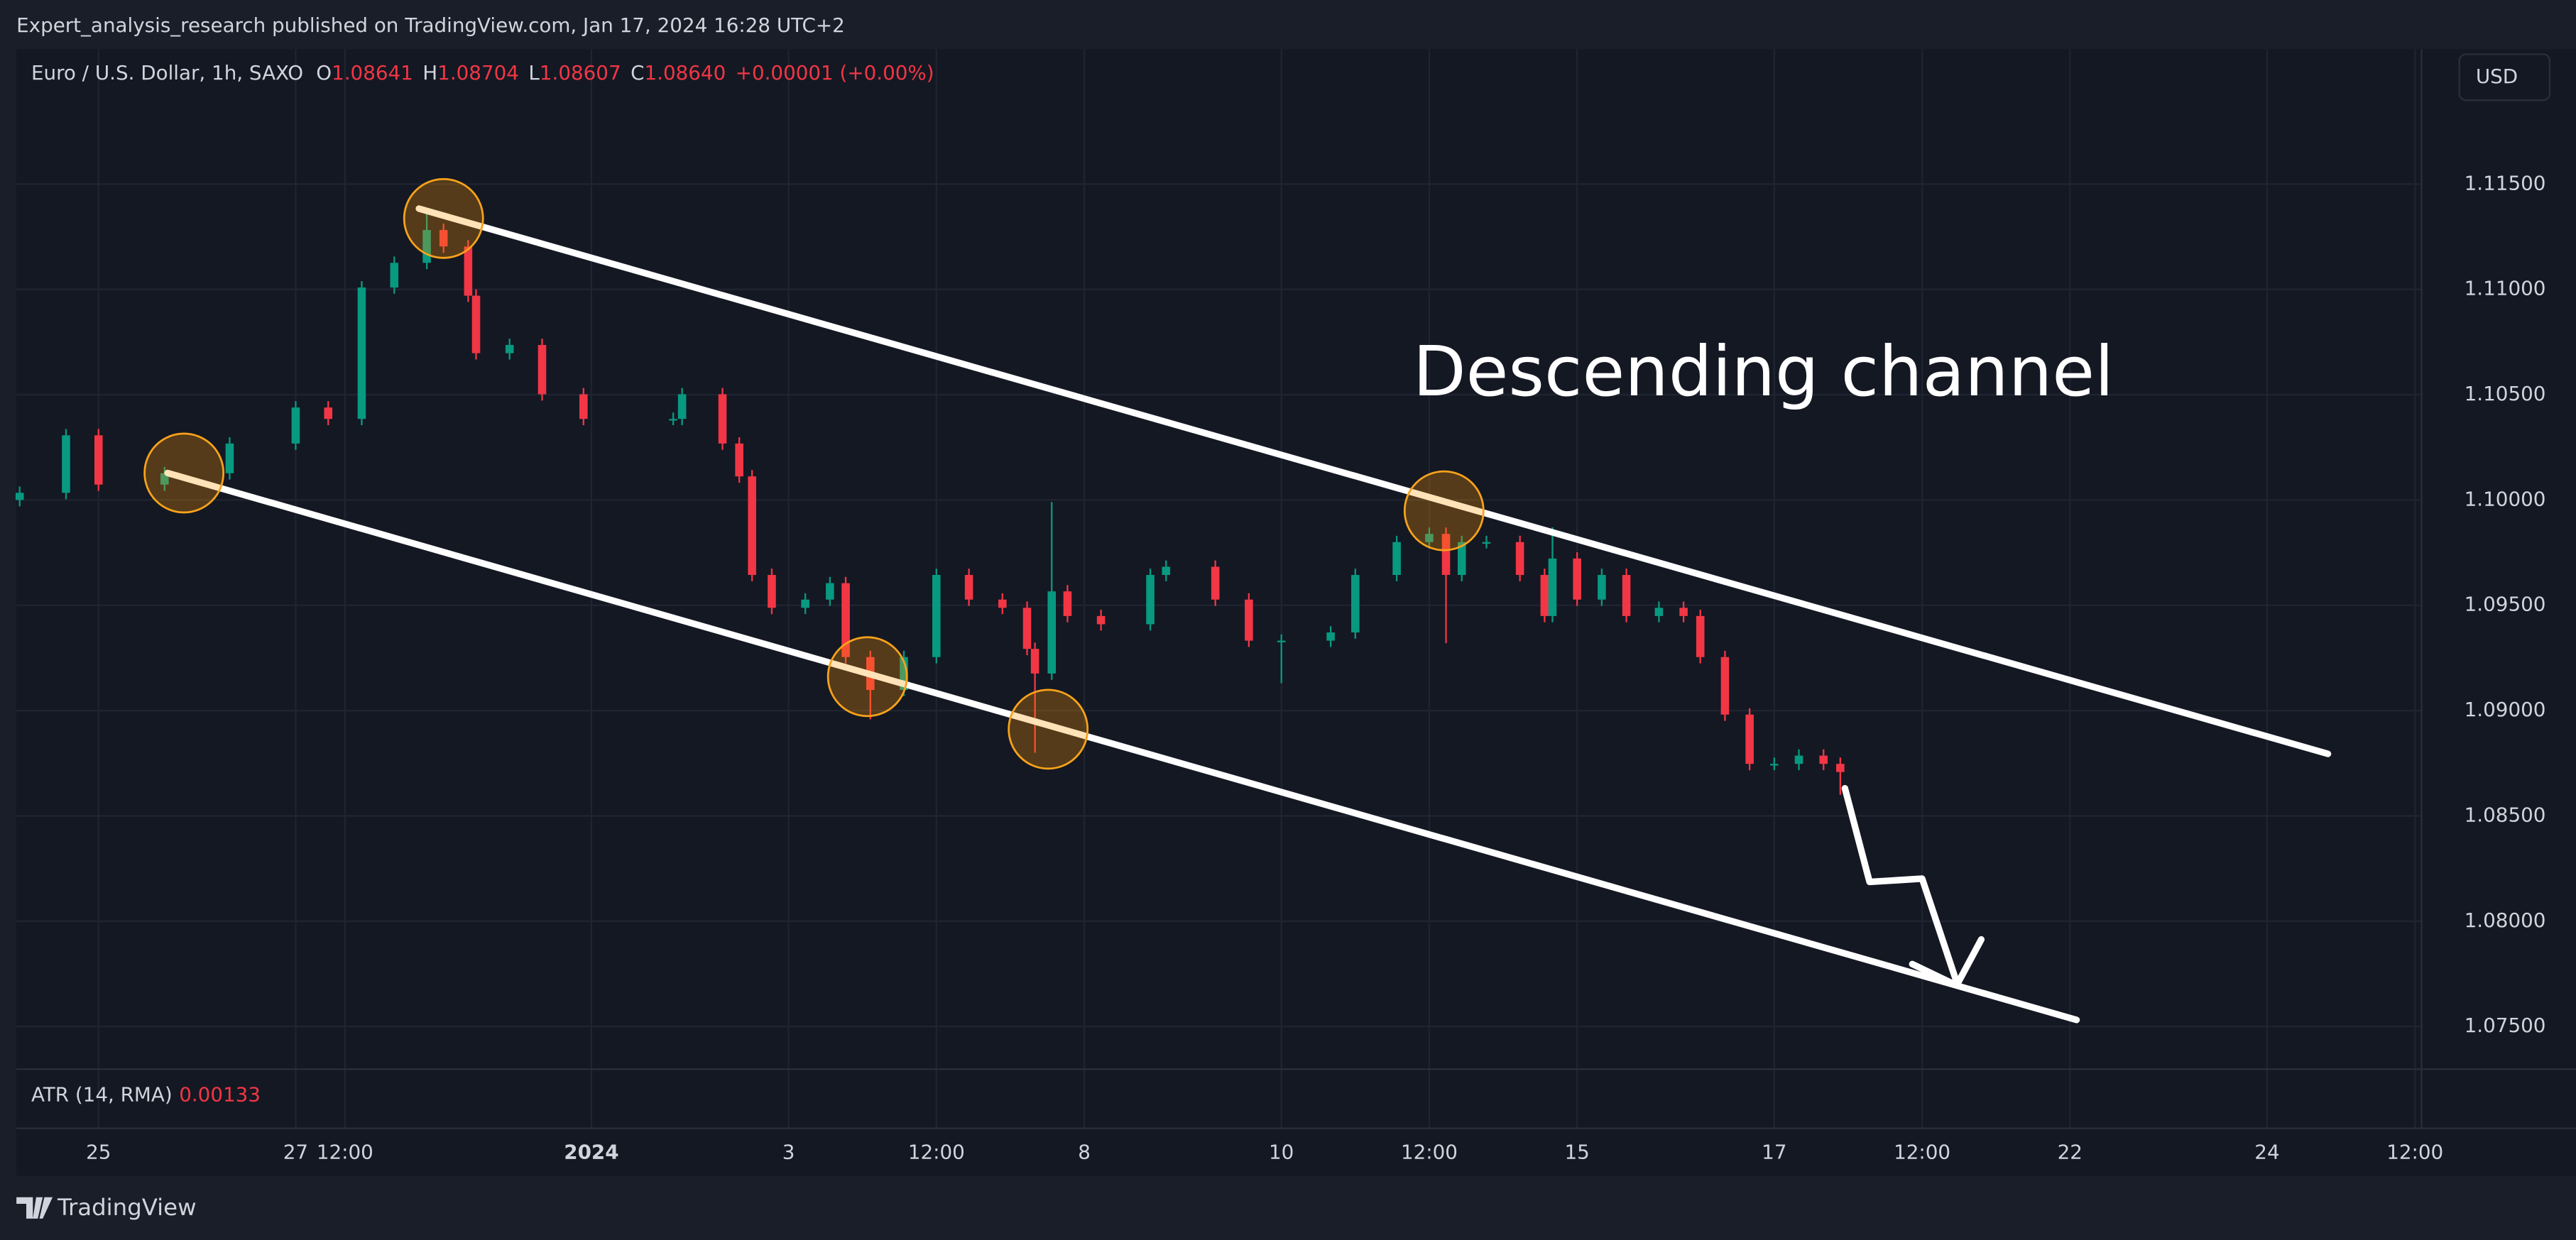 The width and height of the screenshot is (2576, 1240). Describe the element at coordinates (324, 72) in the screenshot. I see `ohlc-key: O` at that location.